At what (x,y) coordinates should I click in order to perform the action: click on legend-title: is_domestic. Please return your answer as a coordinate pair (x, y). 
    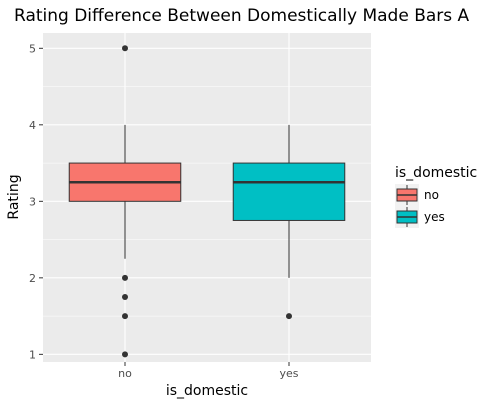
    Looking at the image, I should click on (436, 173).